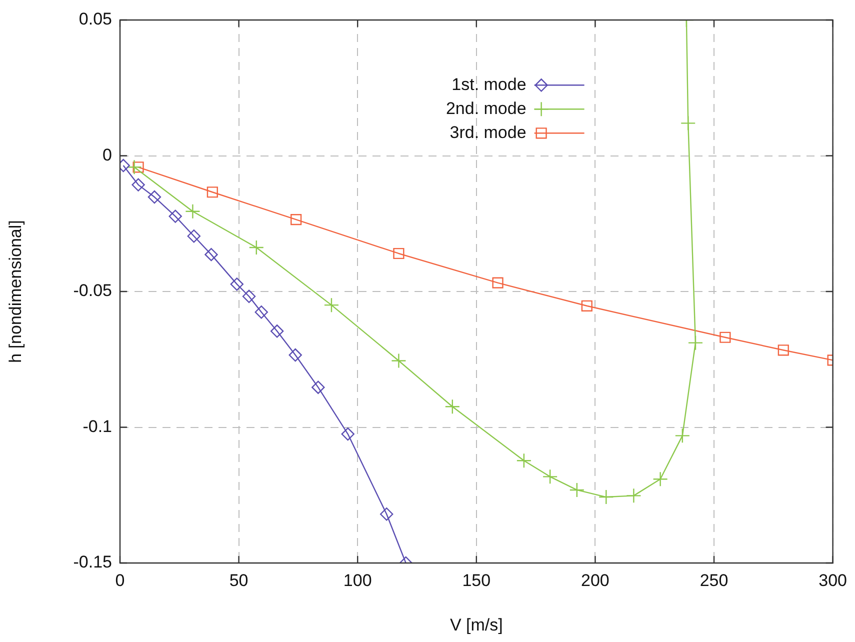 The width and height of the screenshot is (855, 642). What do you see at coordinates (489, 84) in the screenshot?
I see `legend-label: 1st. mode` at bounding box center [489, 84].